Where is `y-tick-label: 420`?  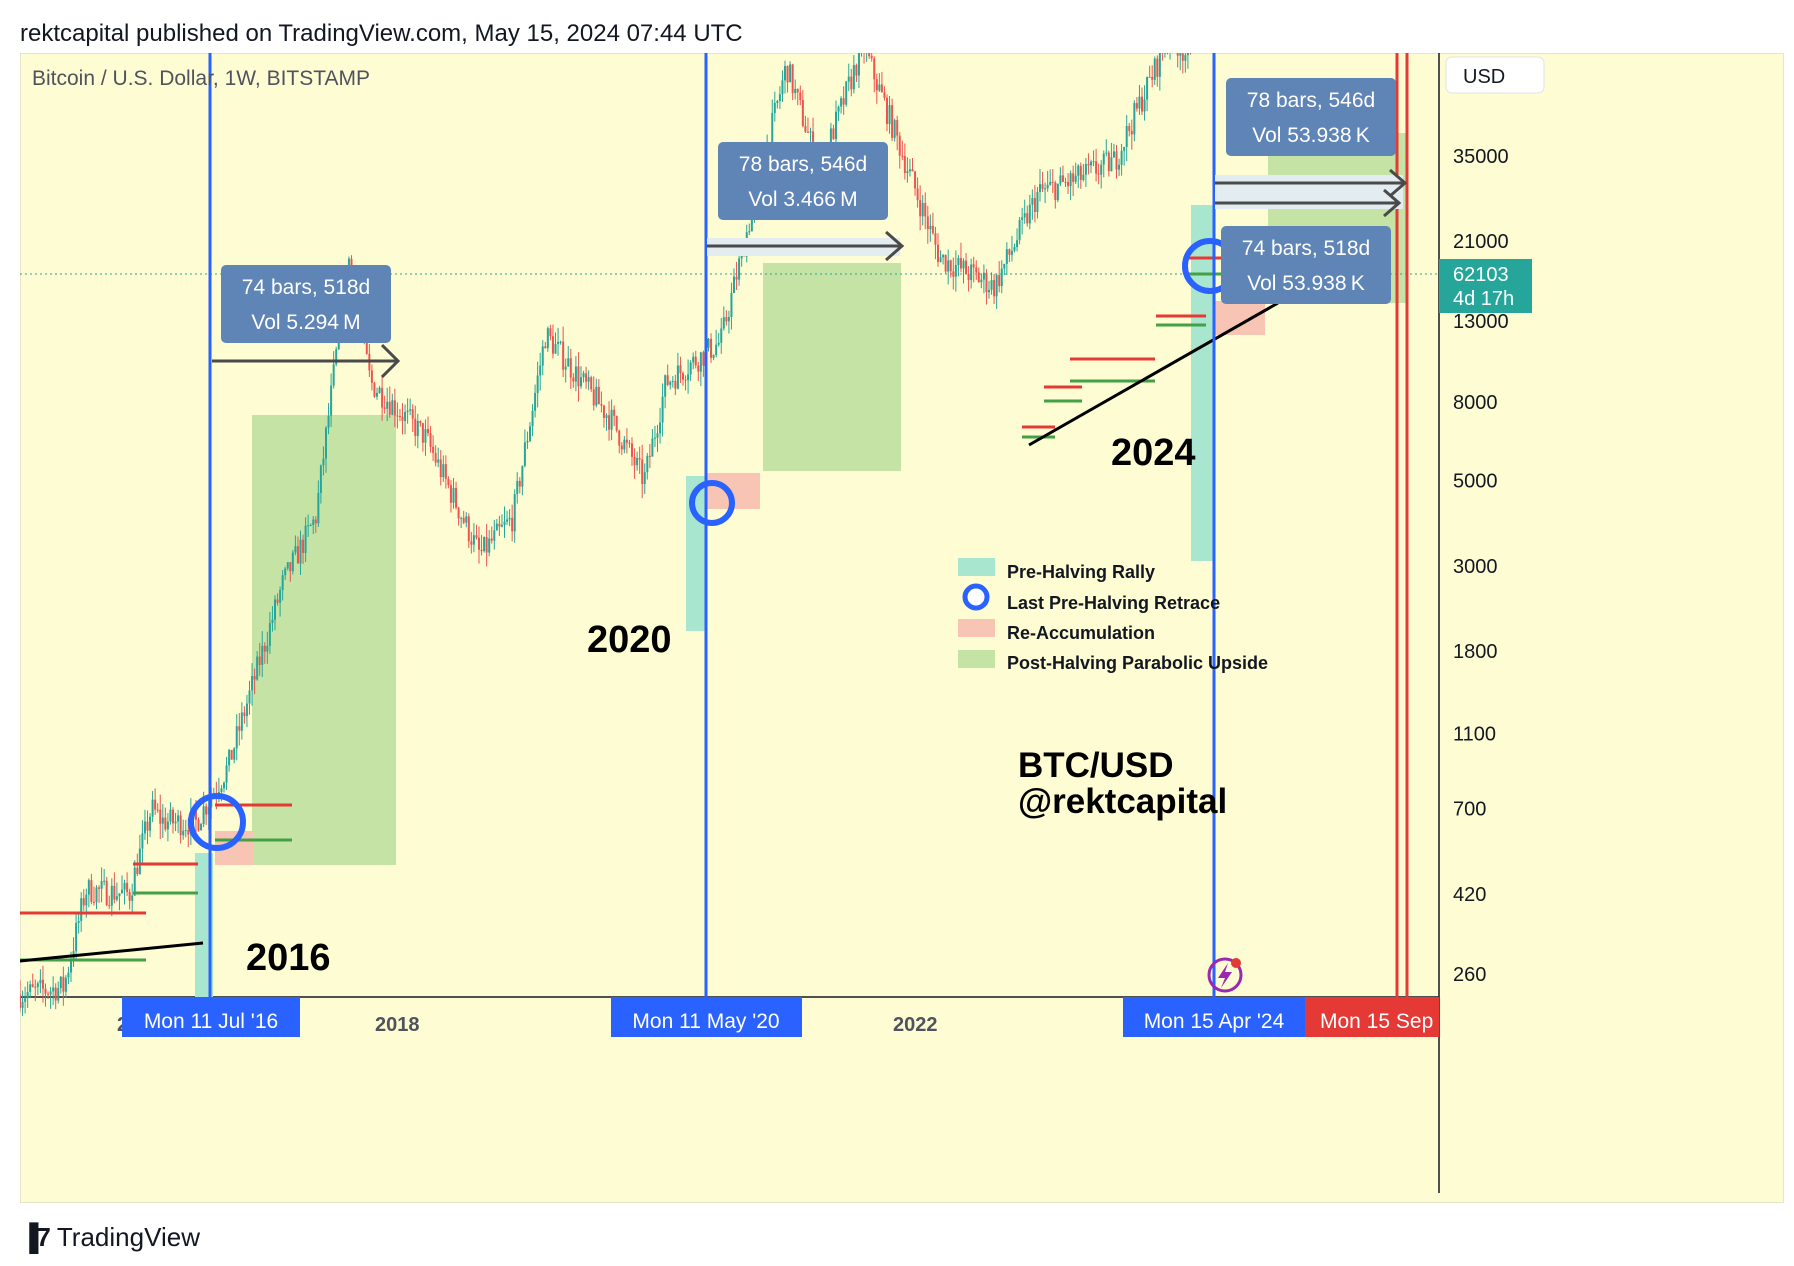
y-tick-label: 420 is located at coordinates (1469, 895).